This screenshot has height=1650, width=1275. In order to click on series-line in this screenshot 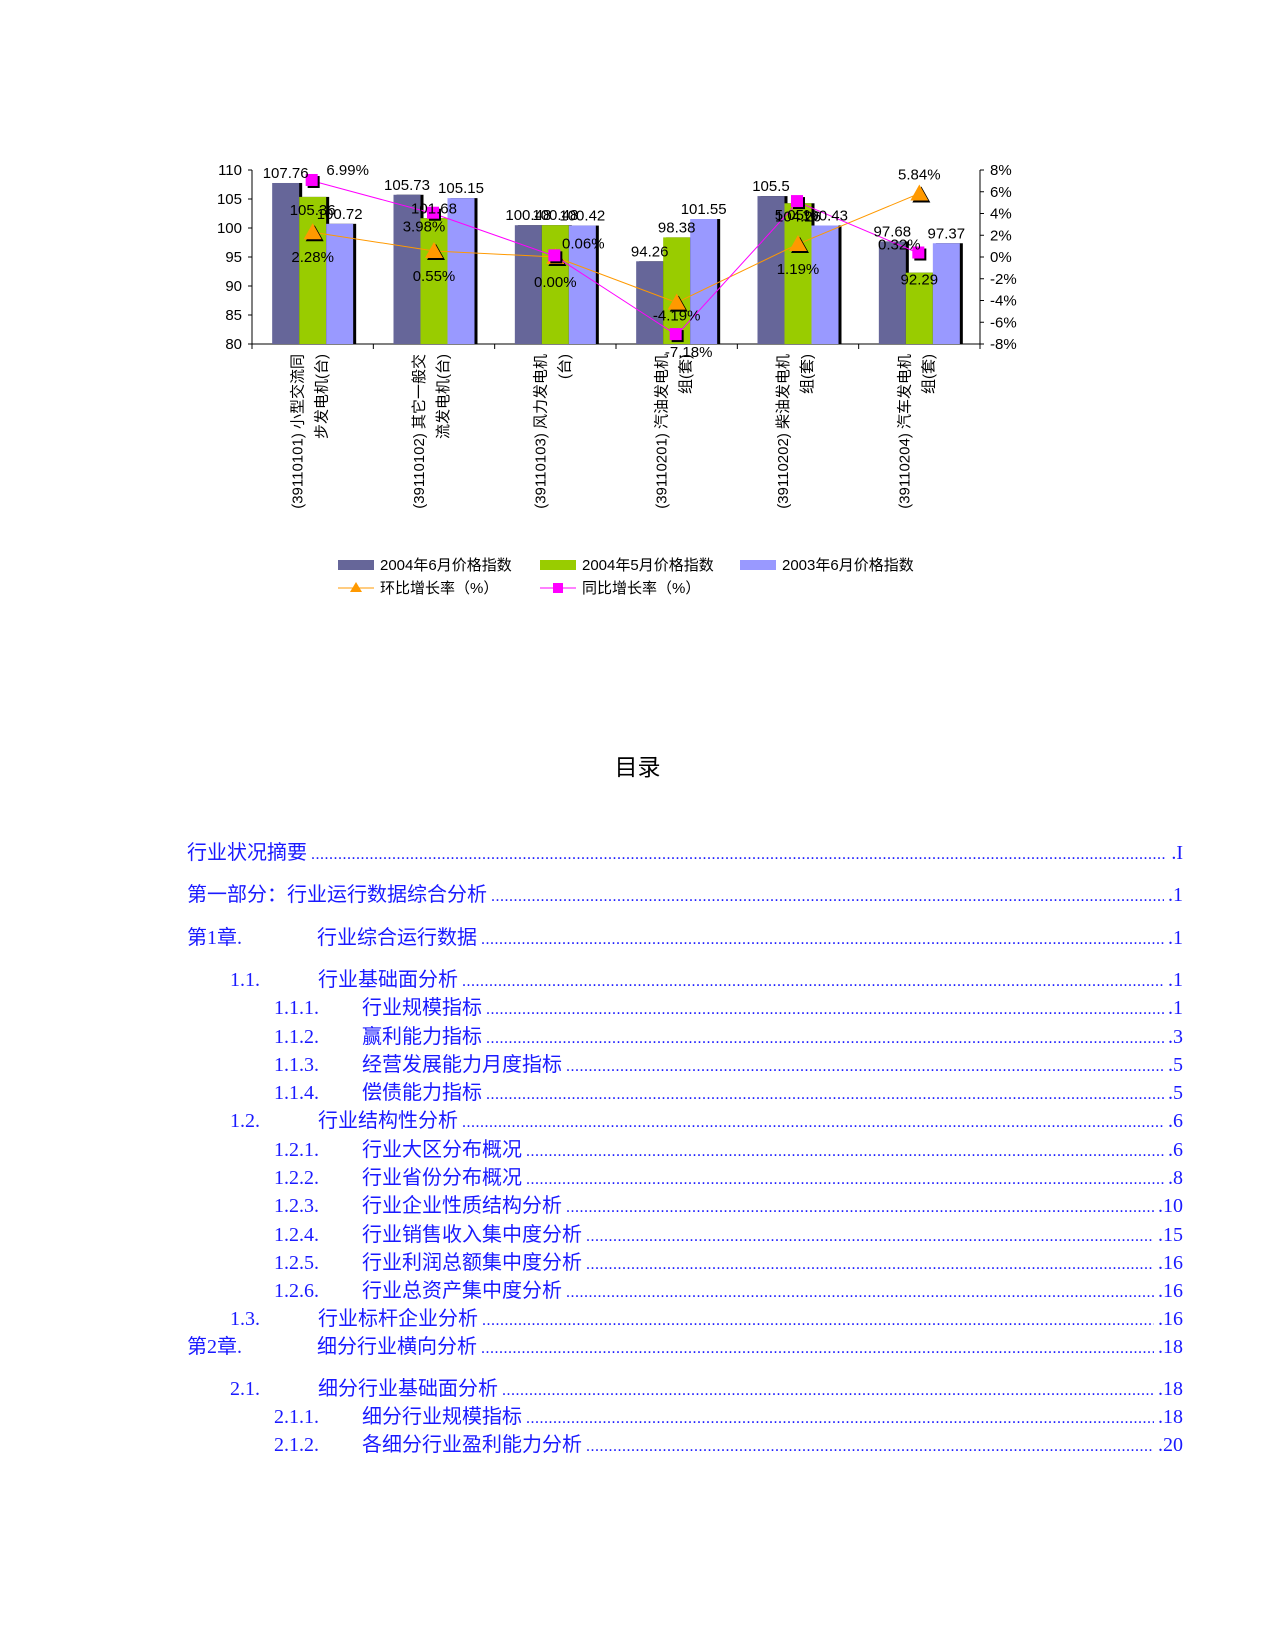, I will do `click(616, 258)`.